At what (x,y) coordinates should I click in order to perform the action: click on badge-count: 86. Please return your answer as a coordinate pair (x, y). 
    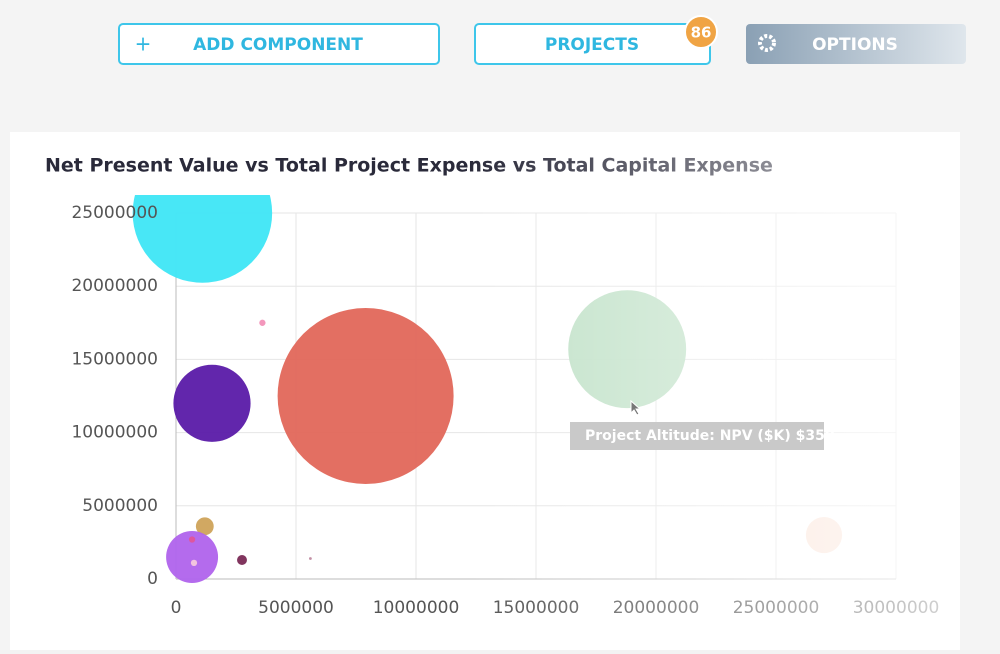
    Looking at the image, I should click on (701, 33).